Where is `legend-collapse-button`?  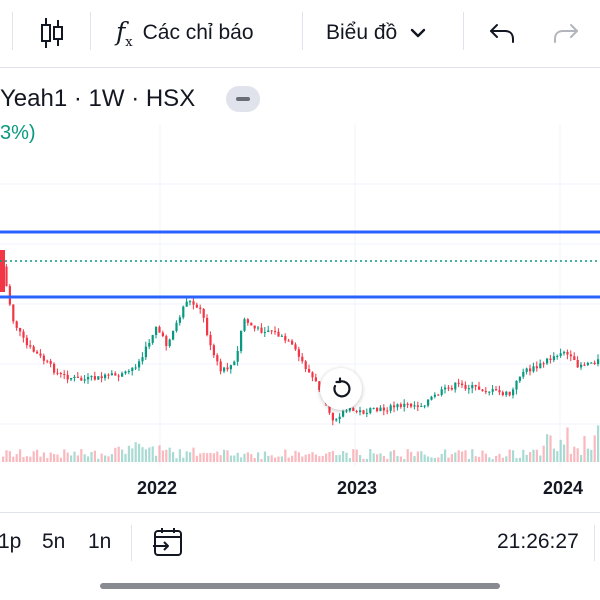
legend-collapse-button is located at coordinates (243, 99).